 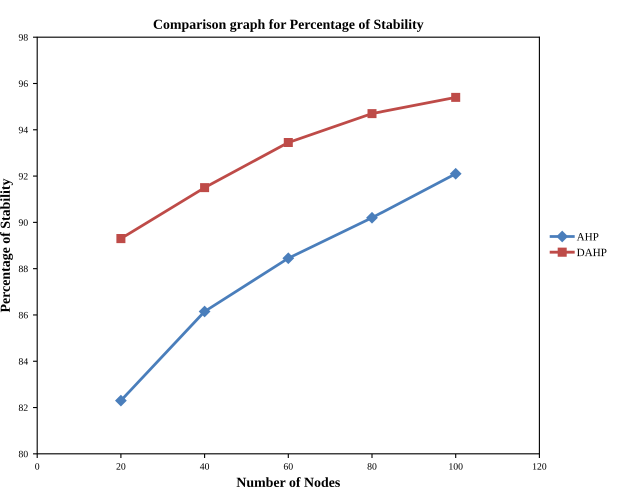 What do you see at coordinates (23, 37) in the screenshot?
I see `y-tick-label: 98` at bounding box center [23, 37].